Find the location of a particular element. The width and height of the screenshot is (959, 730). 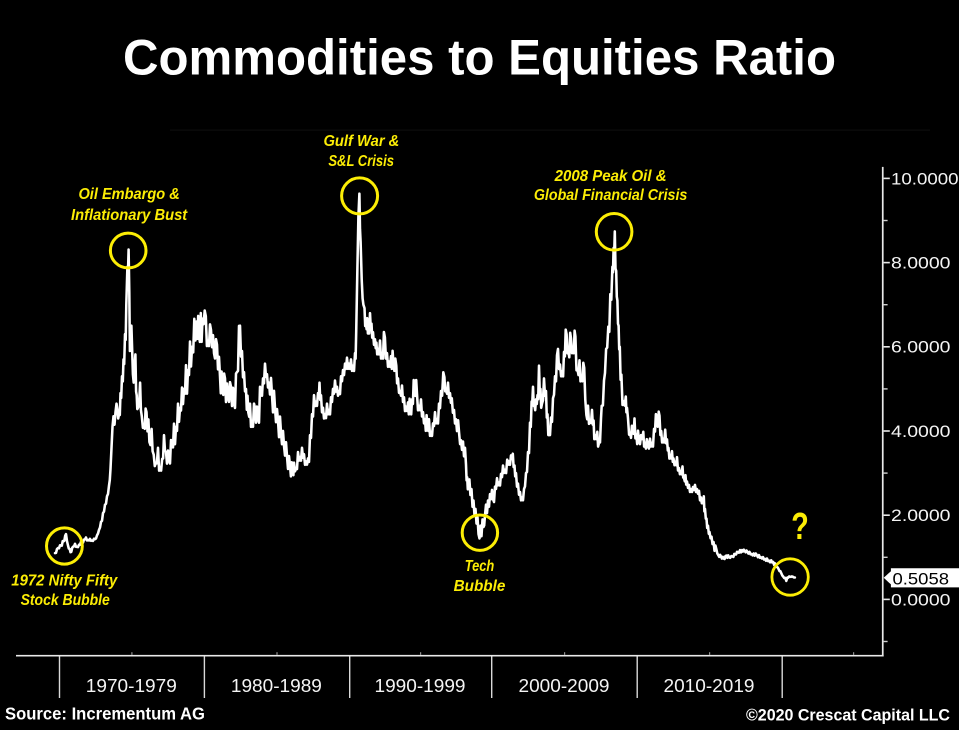

svg-text: Tech is located at coordinates (480, 566).